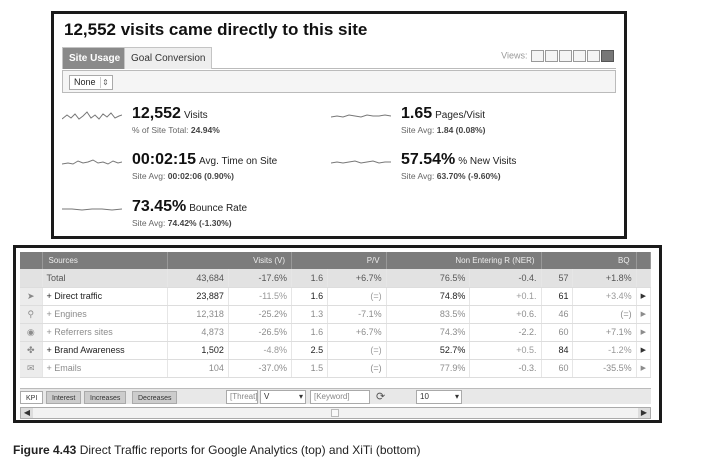  Describe the element at coordinates (579, 56) in the screenshot. I see `compare-view-icon` at that location.